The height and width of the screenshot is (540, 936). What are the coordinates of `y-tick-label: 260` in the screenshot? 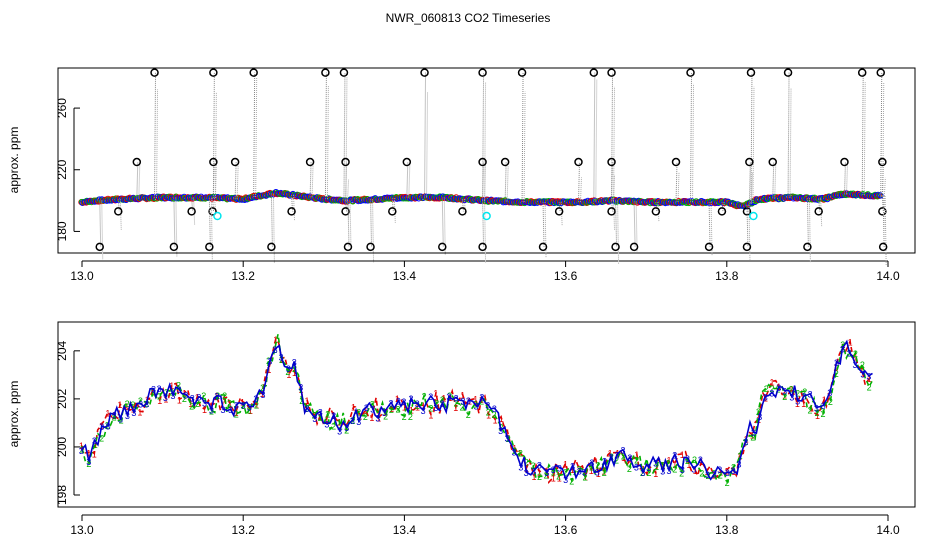 It's located at (62, 108).